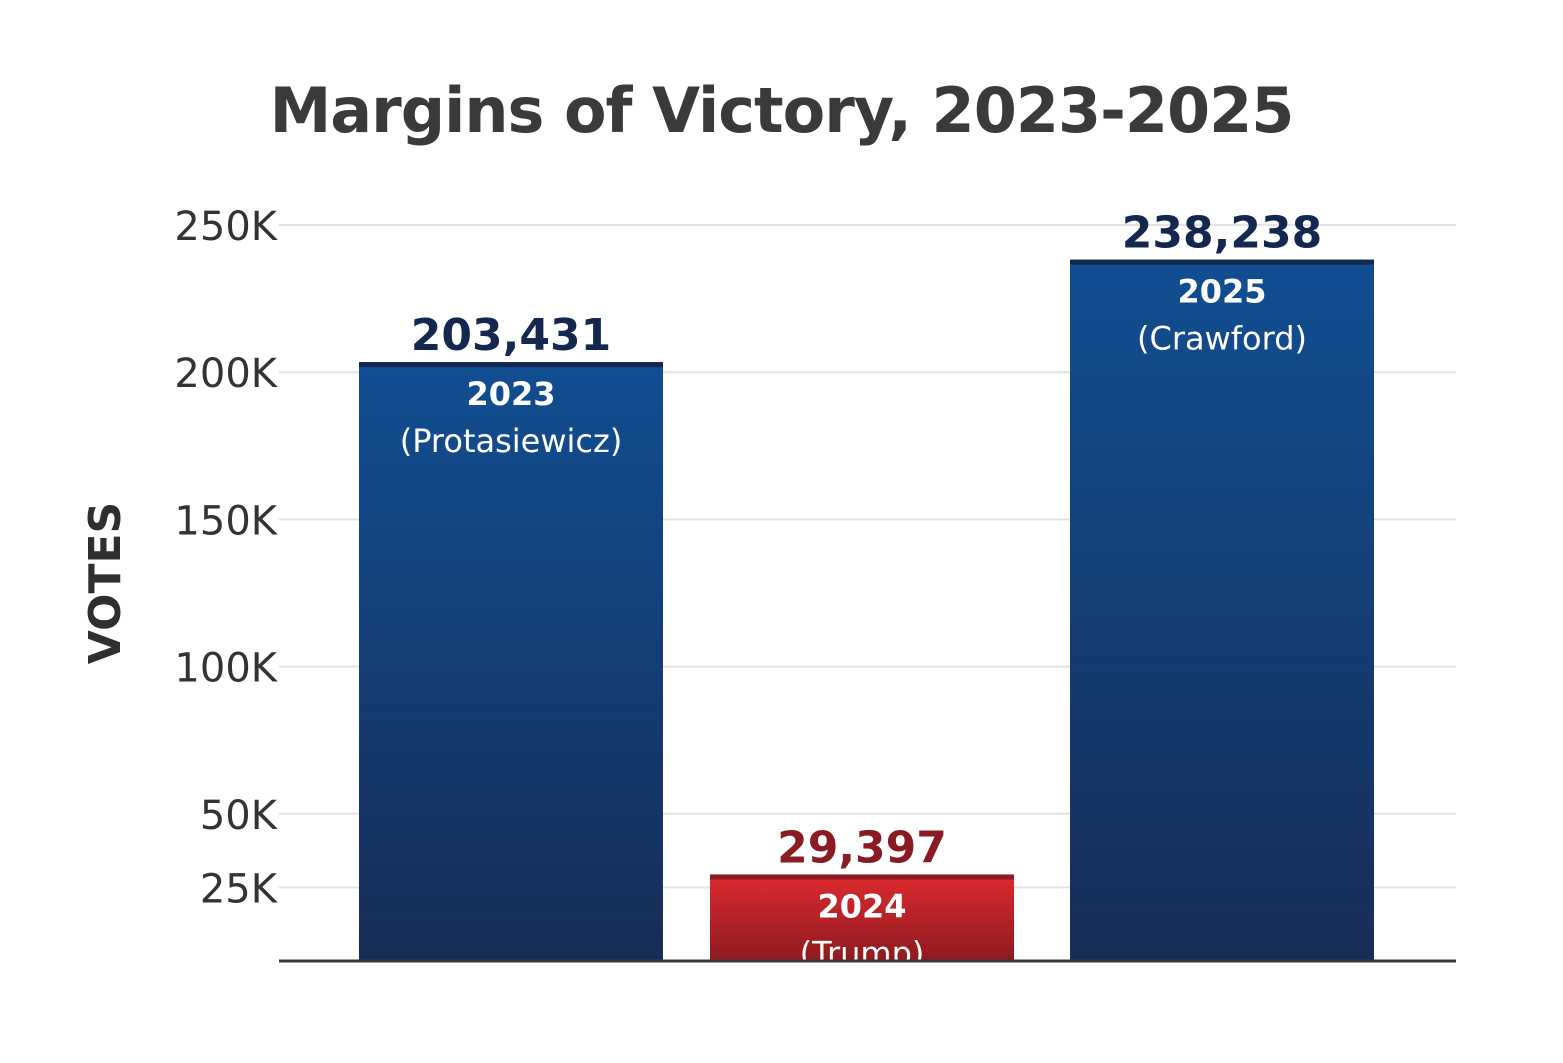  I want to click on bar-group-2024: 29,397 2024 (Trump), so click(862, 897).